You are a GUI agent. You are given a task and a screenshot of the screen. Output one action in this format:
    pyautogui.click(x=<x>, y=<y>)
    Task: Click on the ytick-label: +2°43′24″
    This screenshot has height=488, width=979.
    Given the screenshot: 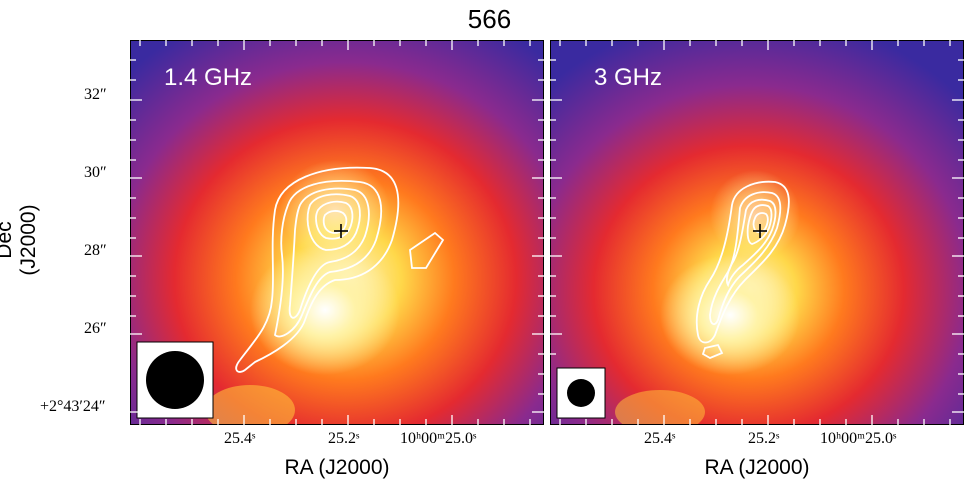 What is the action you would take?
    pyautogui.click(x=73, y=406)
    